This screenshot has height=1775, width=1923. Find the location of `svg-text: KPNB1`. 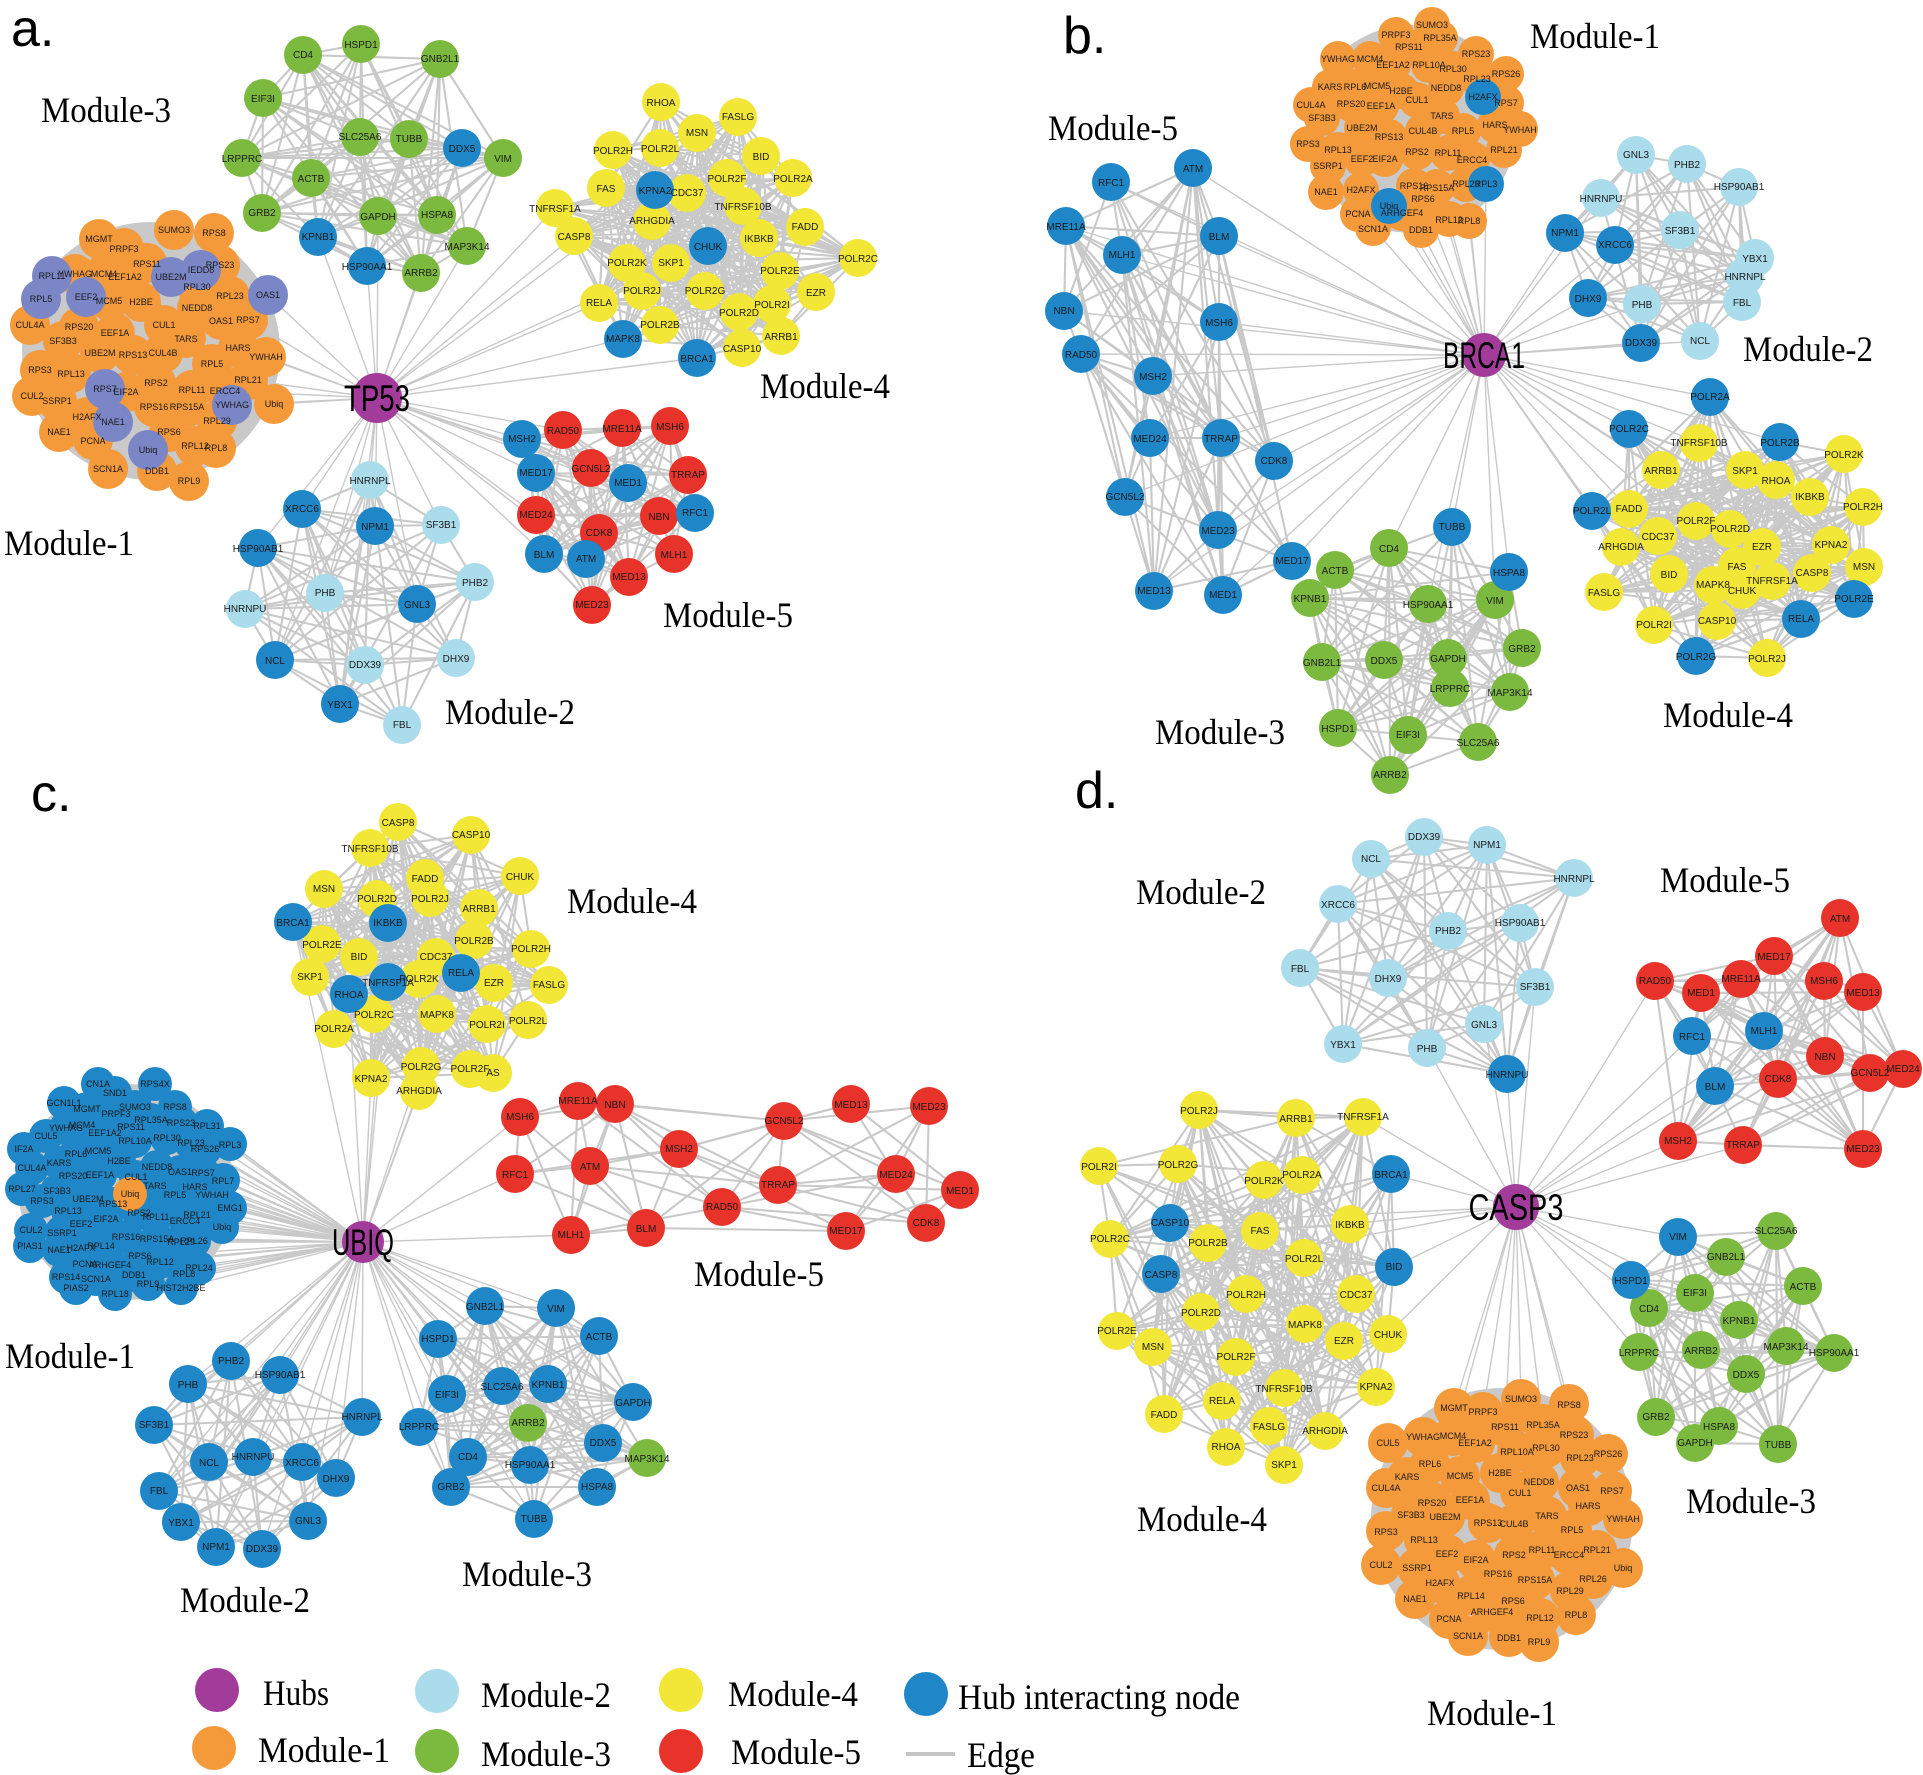

svg-text: KPNB1 is located at coordinates (548, 1385).